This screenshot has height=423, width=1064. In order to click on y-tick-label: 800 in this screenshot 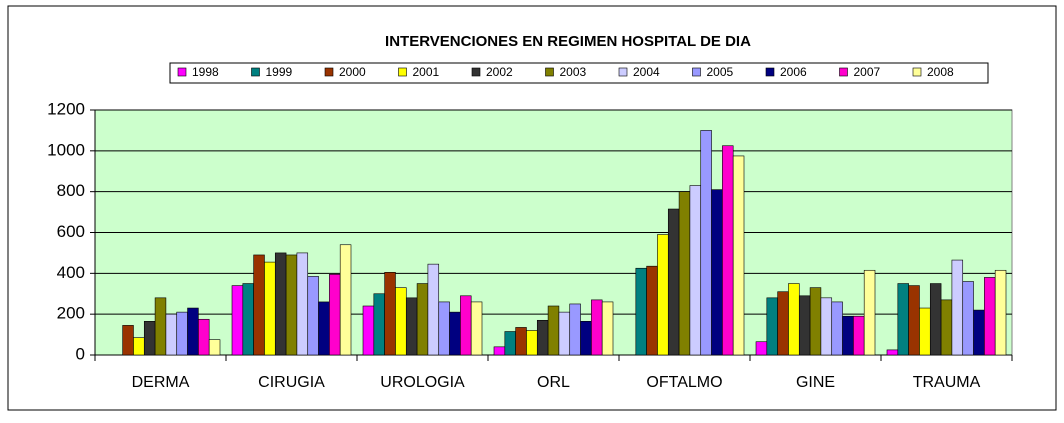, I will do `click(71, 190)`.